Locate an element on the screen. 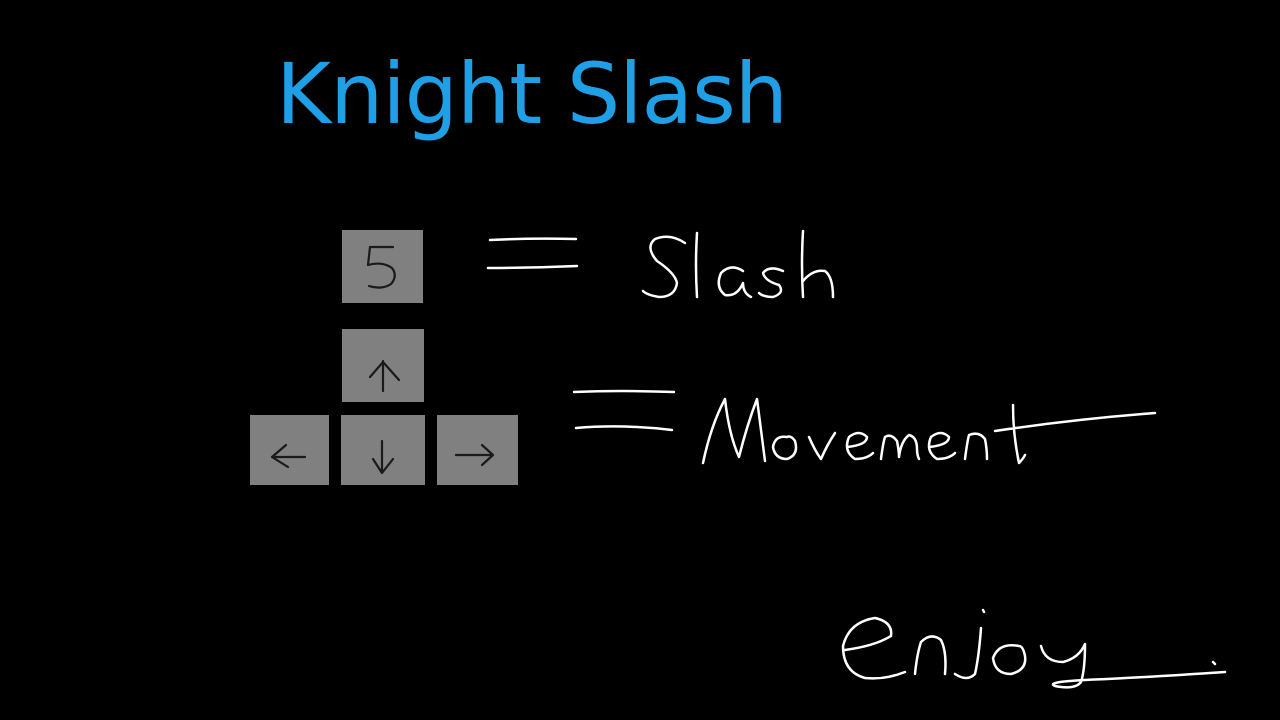 This screenshot has width=1280, height=720. right-arrow-key: → is located at coordinates (477, 450).